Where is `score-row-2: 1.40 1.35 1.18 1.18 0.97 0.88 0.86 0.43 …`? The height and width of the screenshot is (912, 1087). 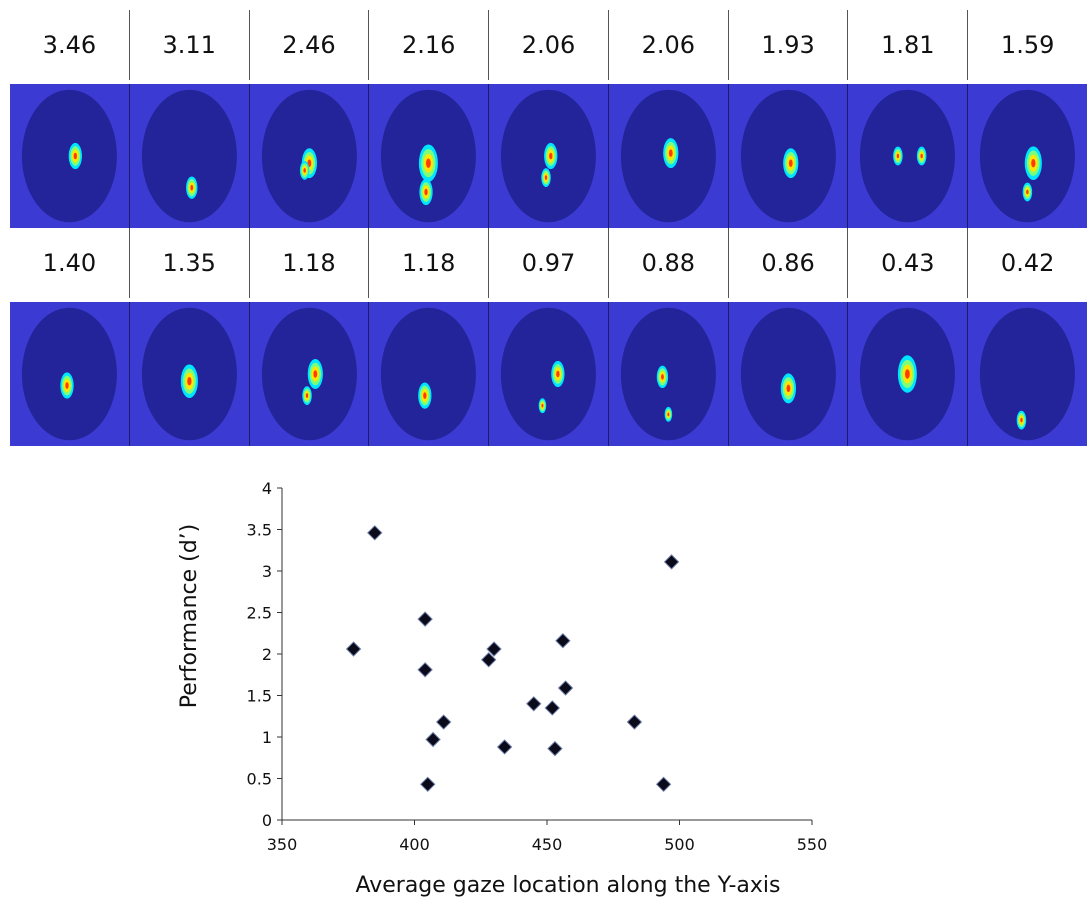
score-row-2: 1.40 1.35 1.18 1.18 0.97 0.88 0.86 0.43 … is located at coordinates (548, 263).